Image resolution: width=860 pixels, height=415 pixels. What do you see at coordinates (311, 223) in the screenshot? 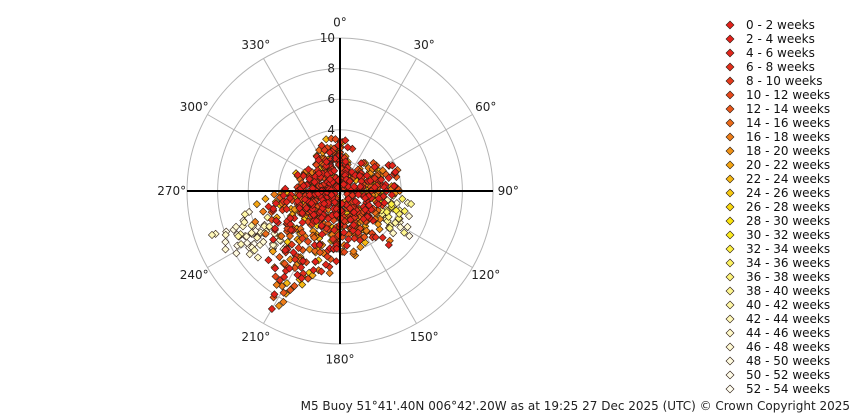
I see `data-points` at bounding box center [311, 223].